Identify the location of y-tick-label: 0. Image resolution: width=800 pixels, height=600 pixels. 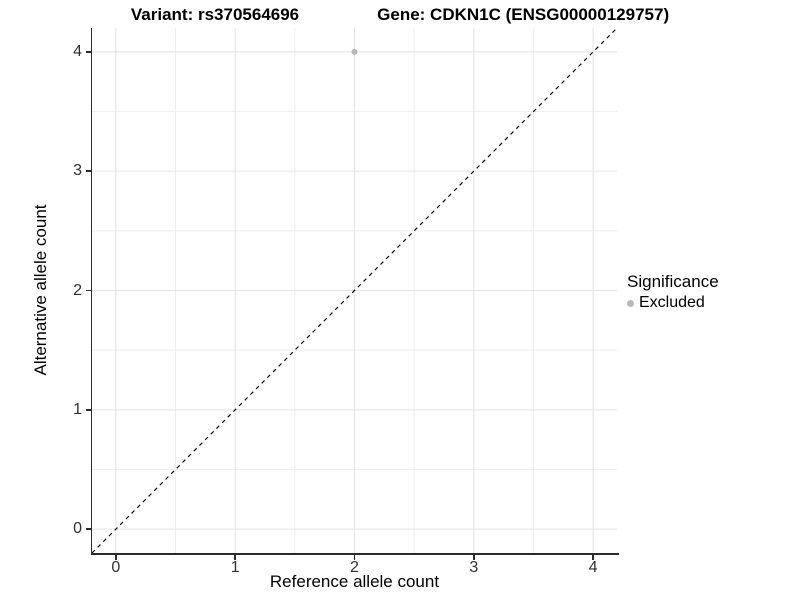
(77, 529).